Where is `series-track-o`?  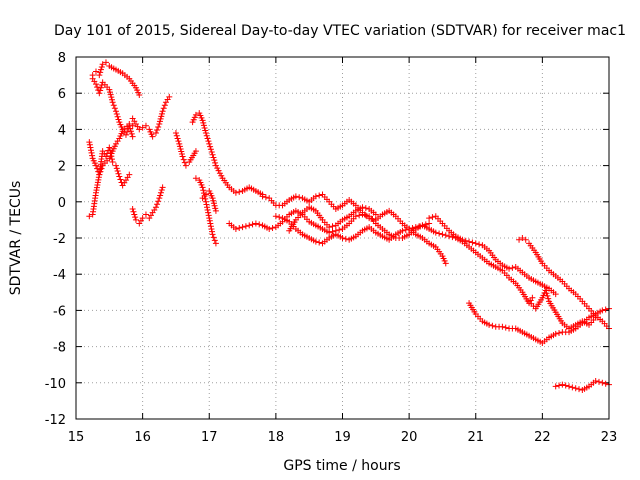 series-track-o is located at coordinates (492, 255).